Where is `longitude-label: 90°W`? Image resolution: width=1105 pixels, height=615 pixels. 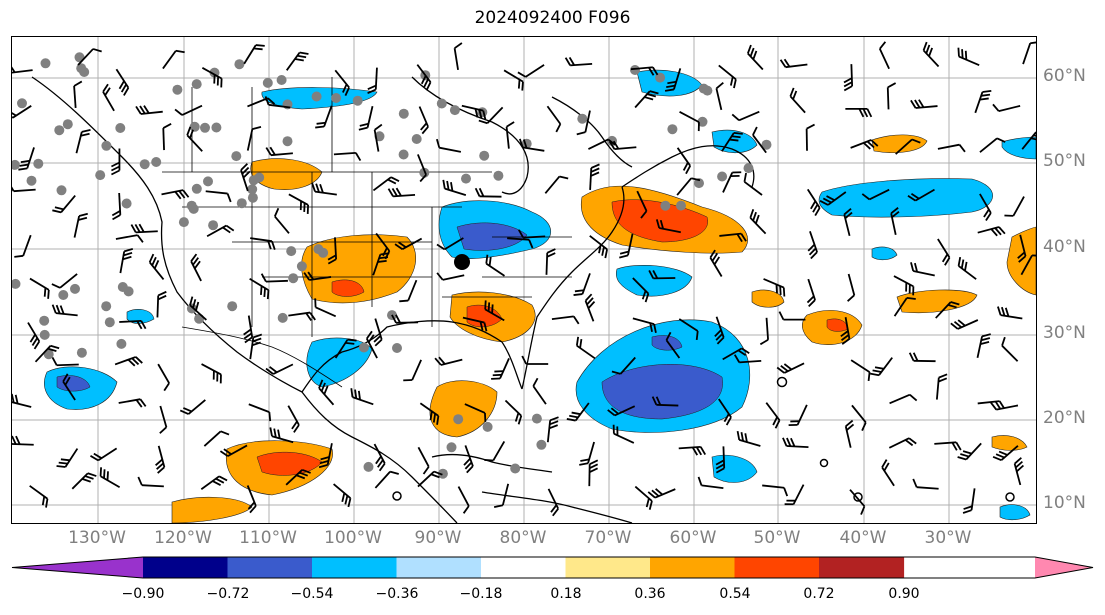 longitude-label: 90°W is located at coordinates (438, 538).